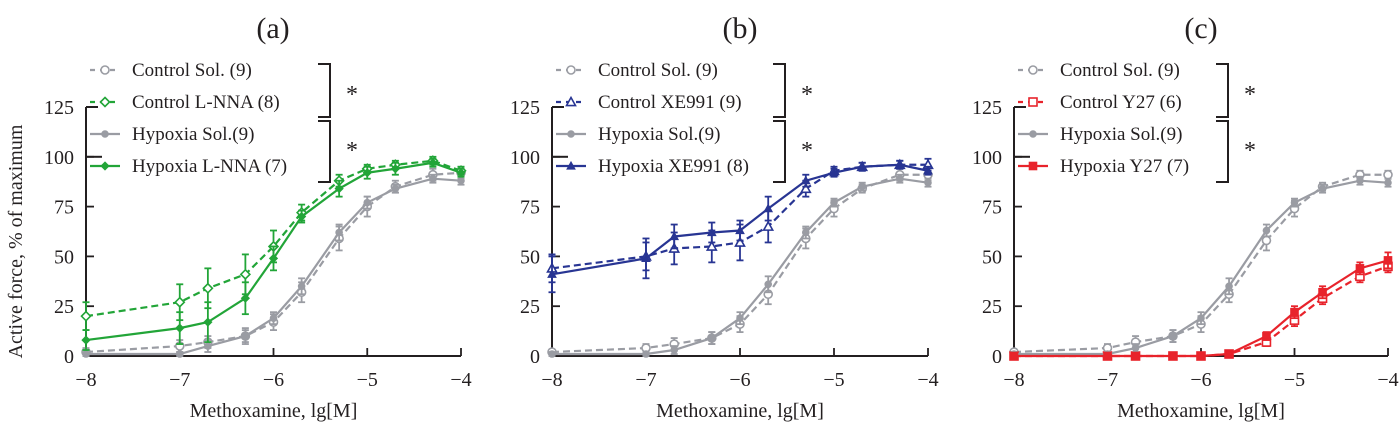 The image size is (1399, 433). Describe the element at coordinates (1200, 28) in the screenshot. I see `panel-title: (c)` at that location.